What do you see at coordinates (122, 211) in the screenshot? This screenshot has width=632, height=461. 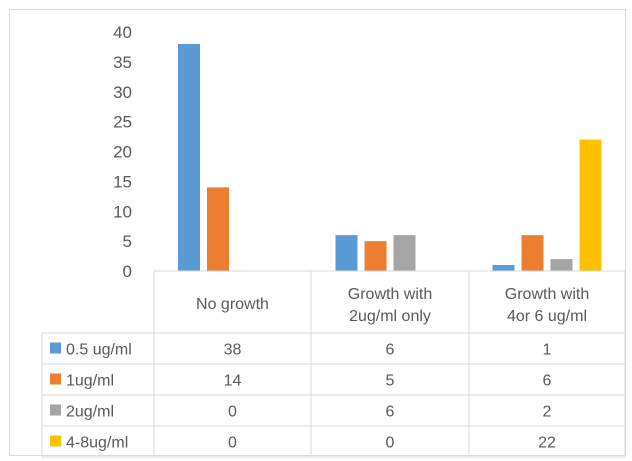 I see `y-tick-label: 10` at bounding box center [122, 211].